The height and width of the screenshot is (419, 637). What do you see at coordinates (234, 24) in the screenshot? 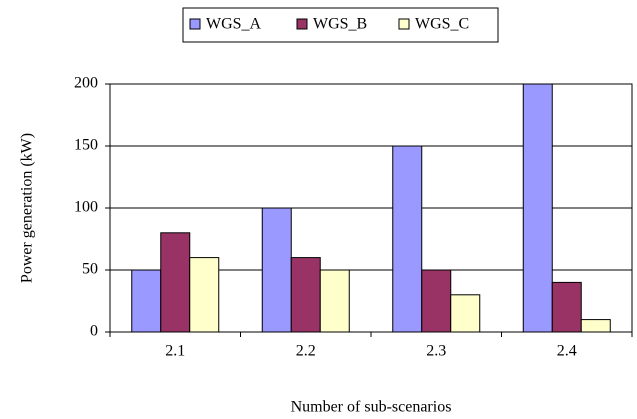
I see `legend-label: WGS_A` at bounding box center [234, 24].